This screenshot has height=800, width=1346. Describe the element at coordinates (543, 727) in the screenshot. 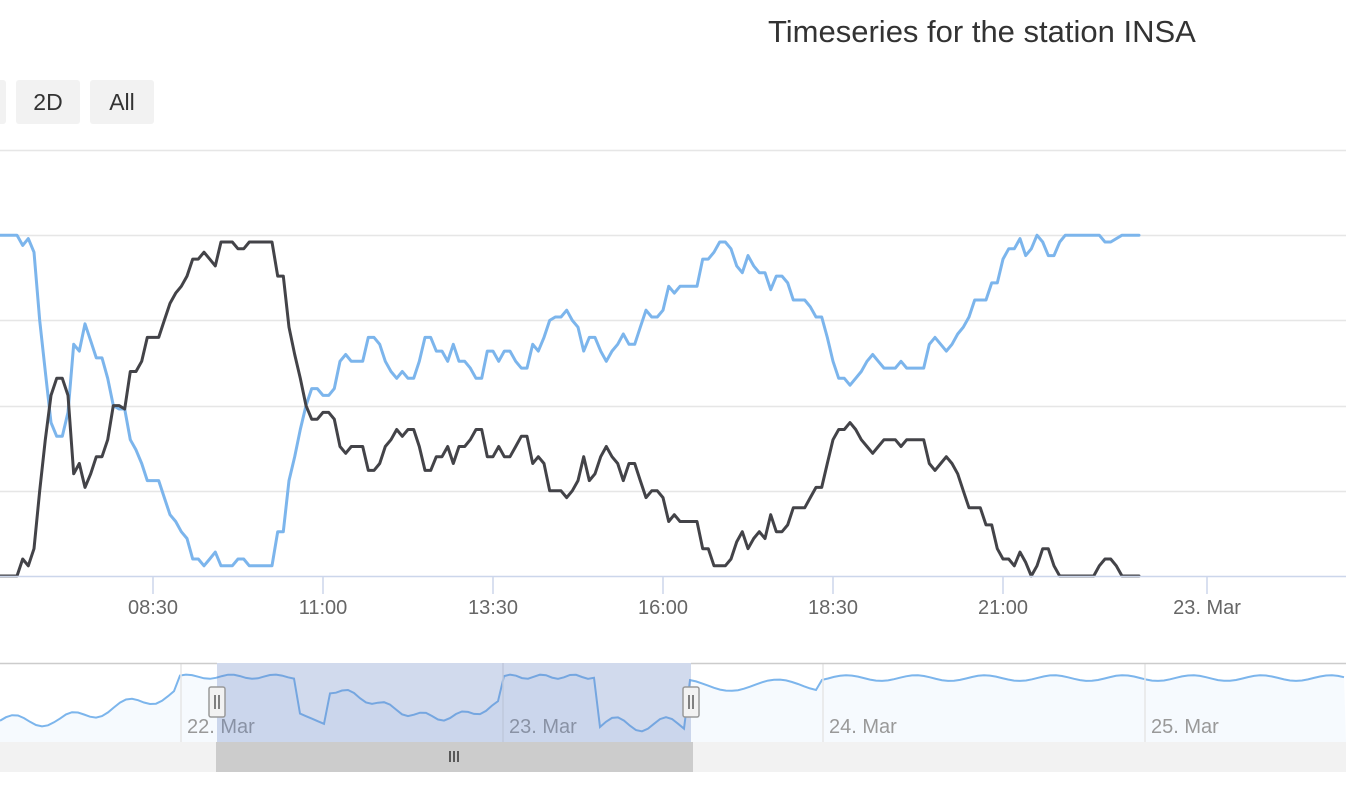

I see `navigator-tick-label: 23. Mar` at that location.